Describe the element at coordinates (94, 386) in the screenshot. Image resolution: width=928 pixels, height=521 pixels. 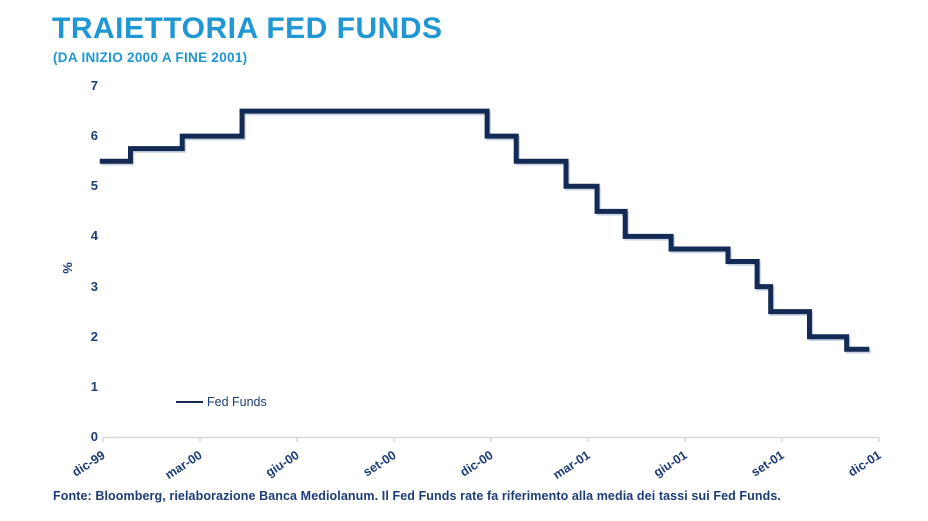
I see `y-tick-label-1: 1` at that location.